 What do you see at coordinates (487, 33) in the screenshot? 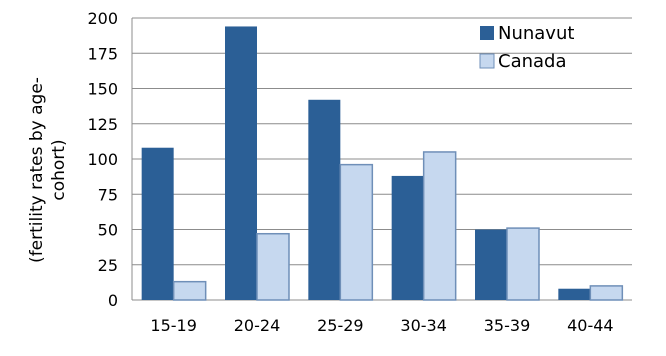
I see `legend-swatch-nunavut` at bounding box center [487, 33].